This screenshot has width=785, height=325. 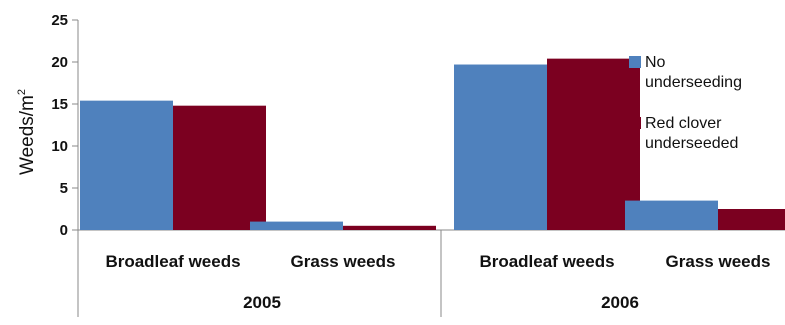 I want to click on y-axis-title: Weeds/m2, so click(x=27, y=132).